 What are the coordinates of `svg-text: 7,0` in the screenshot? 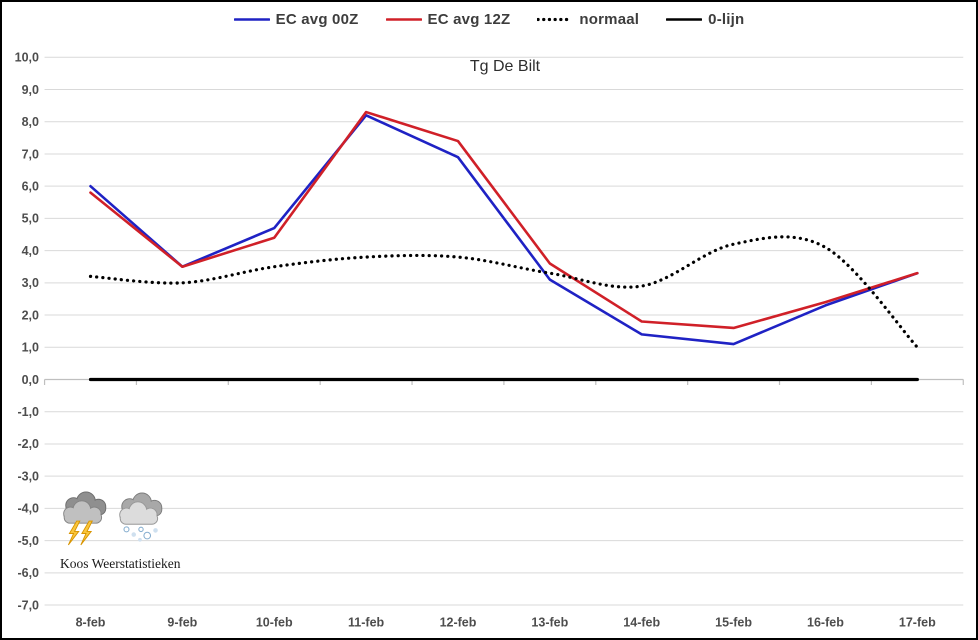 It's located at (30, 154).